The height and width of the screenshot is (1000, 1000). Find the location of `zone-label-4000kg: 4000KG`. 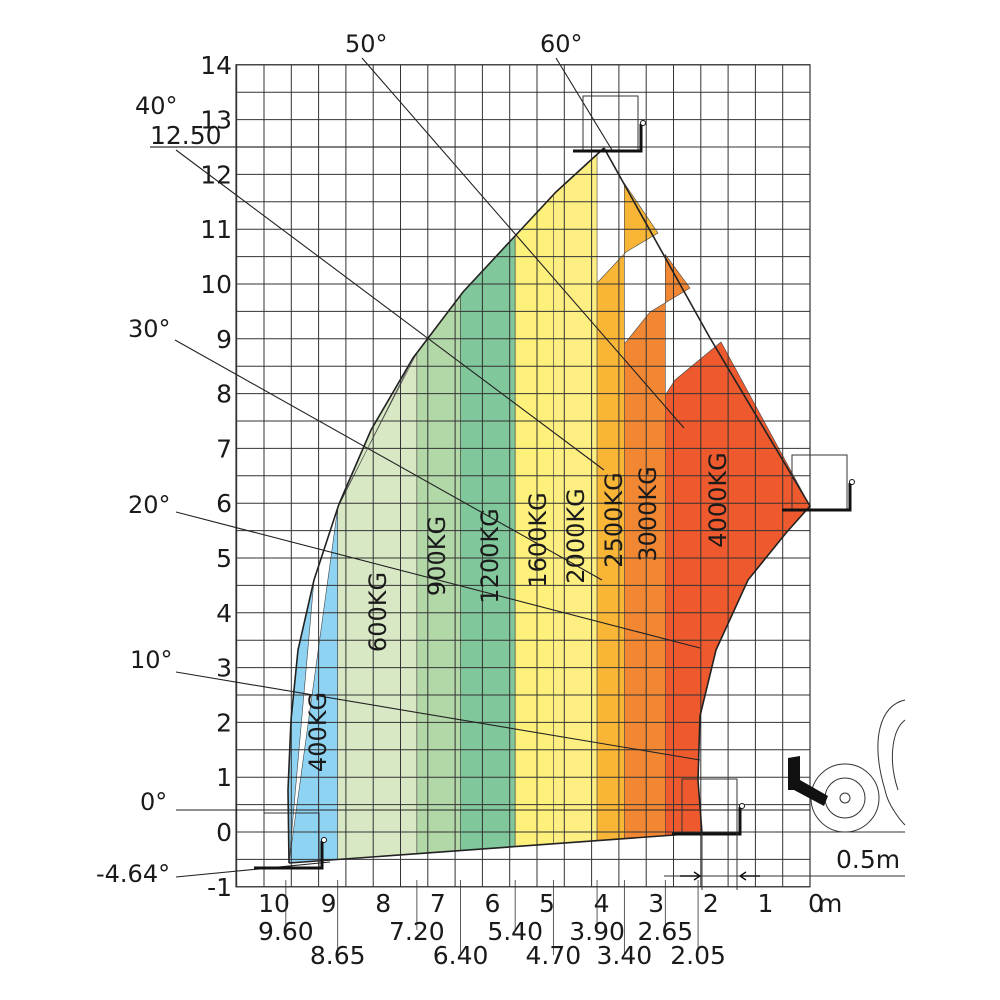

zone-label-4000kg: 4000KG is located at coordinates (718, 499).